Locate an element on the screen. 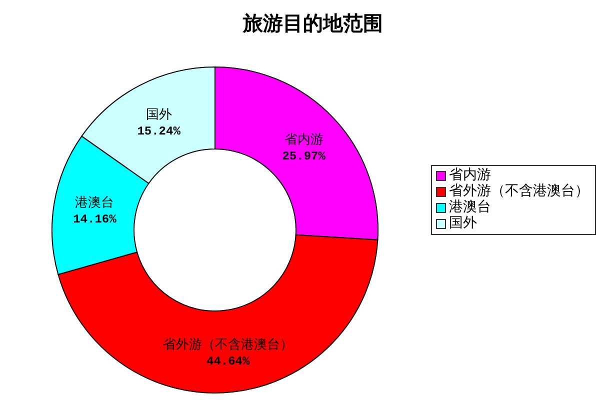  chart-title: 旅游目的地范围 is located at coordinates (313, 24).